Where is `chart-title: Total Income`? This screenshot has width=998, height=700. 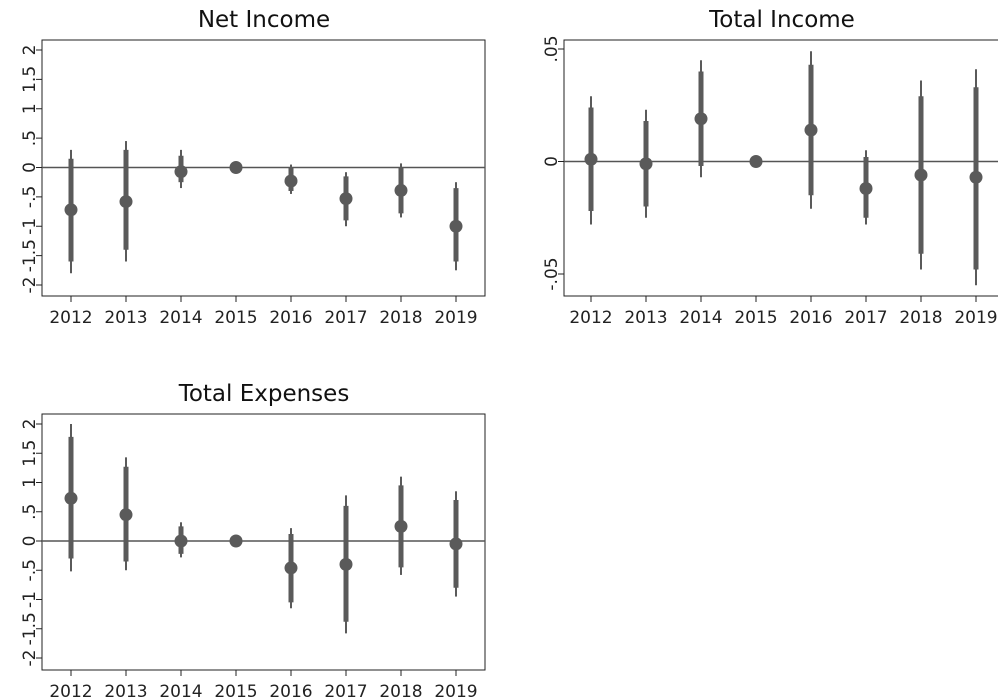
chart-title: Total Income is located at coordinates (781, 20).